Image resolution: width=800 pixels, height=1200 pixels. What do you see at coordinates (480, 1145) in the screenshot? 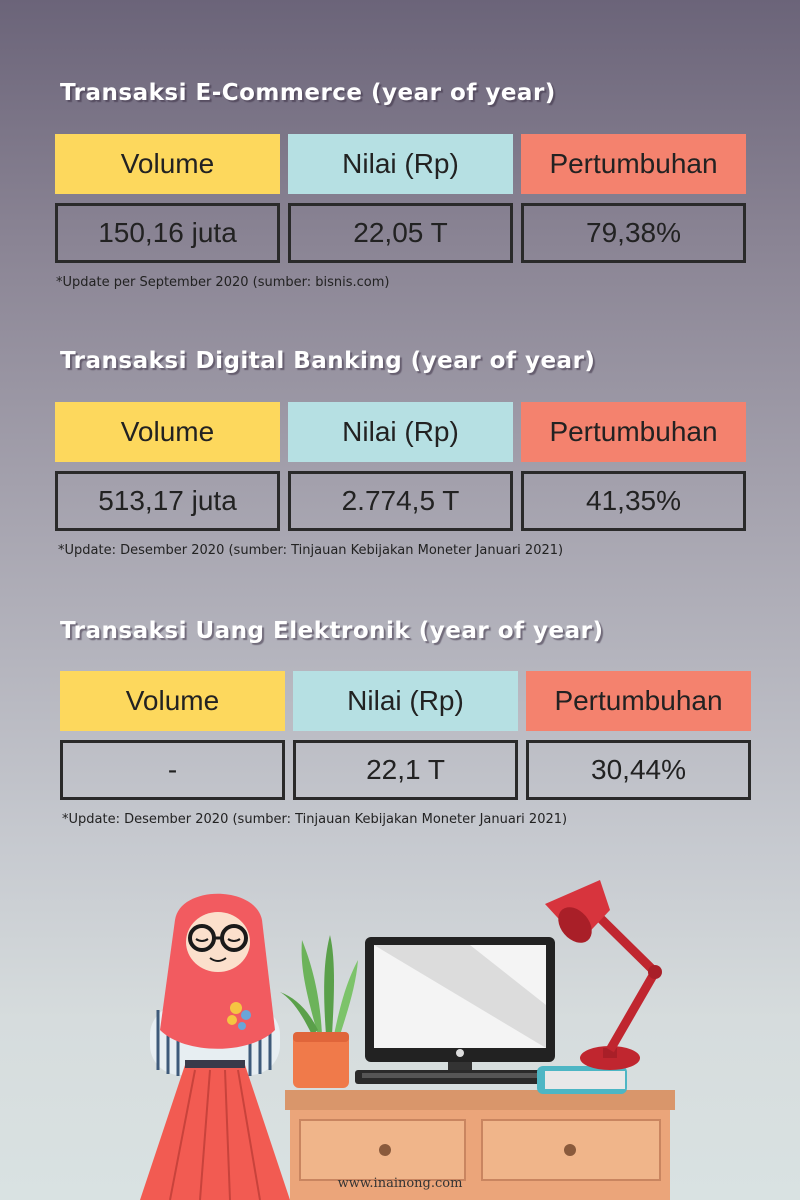
I see `desk-icon` at bounding box center [480, 1145].